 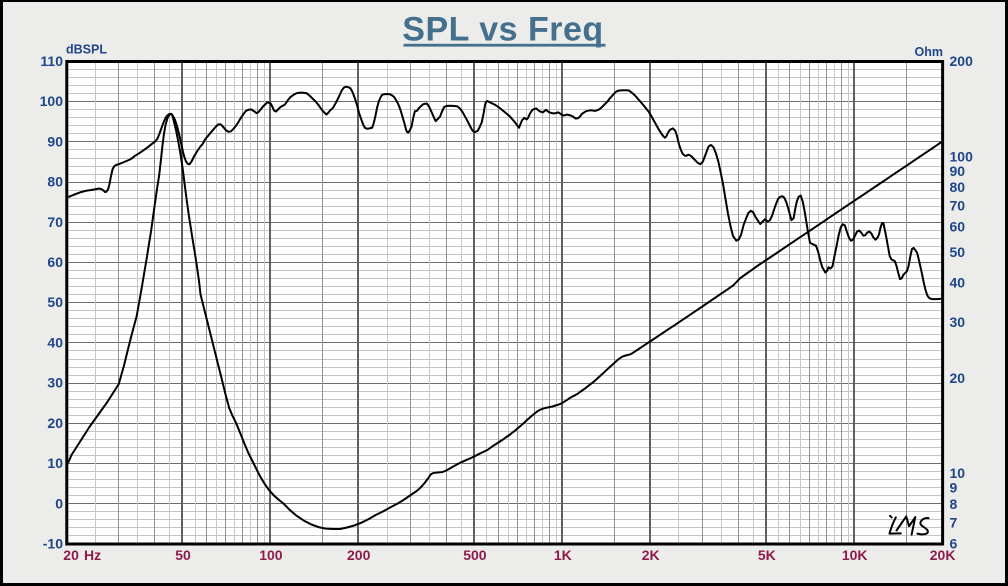 What do you see at coordinates (475, 555) in the screenshot?
I see `svg-text: 500` at bounding box center [475, 555].